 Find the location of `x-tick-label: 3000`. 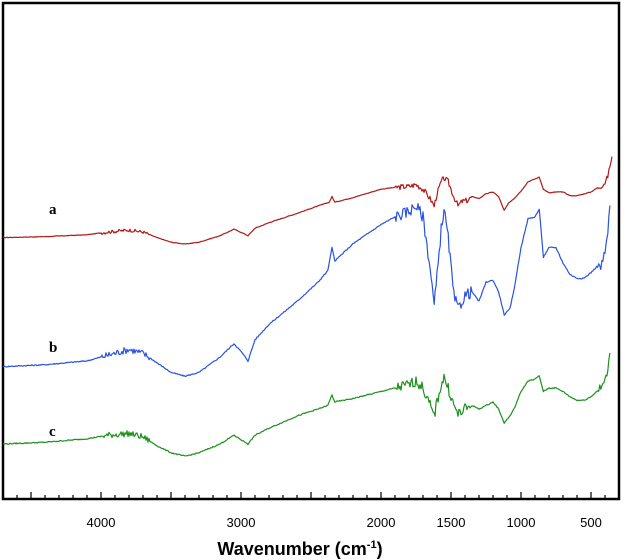

x-tick-label: 3000 is located at coordinates (241, 522).